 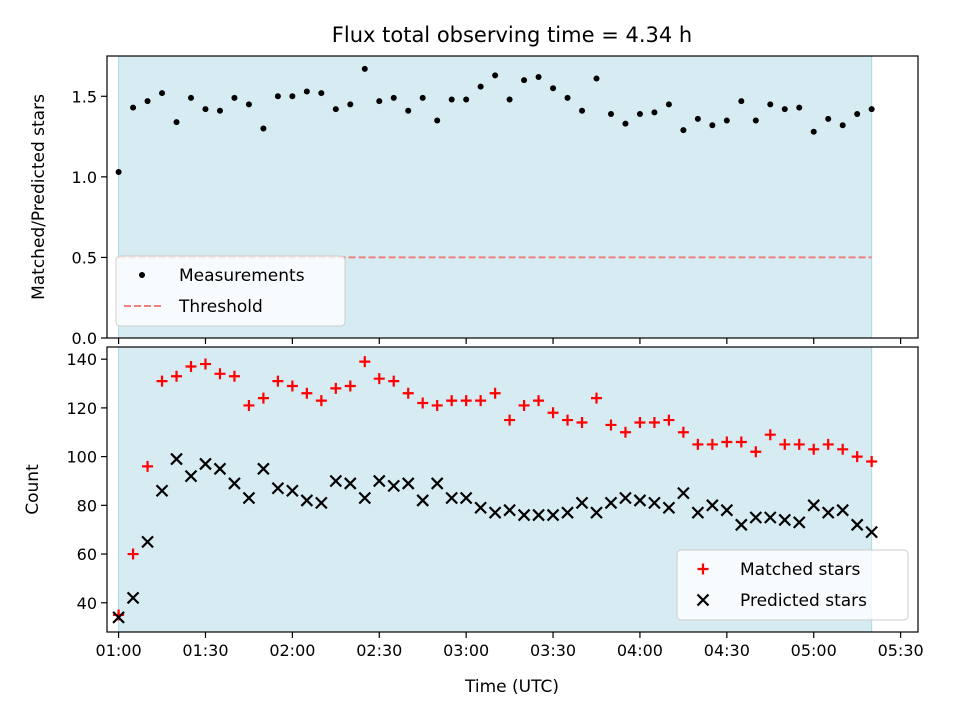 I want to click on y-tick-label: 80, so click(x=87, y=505).